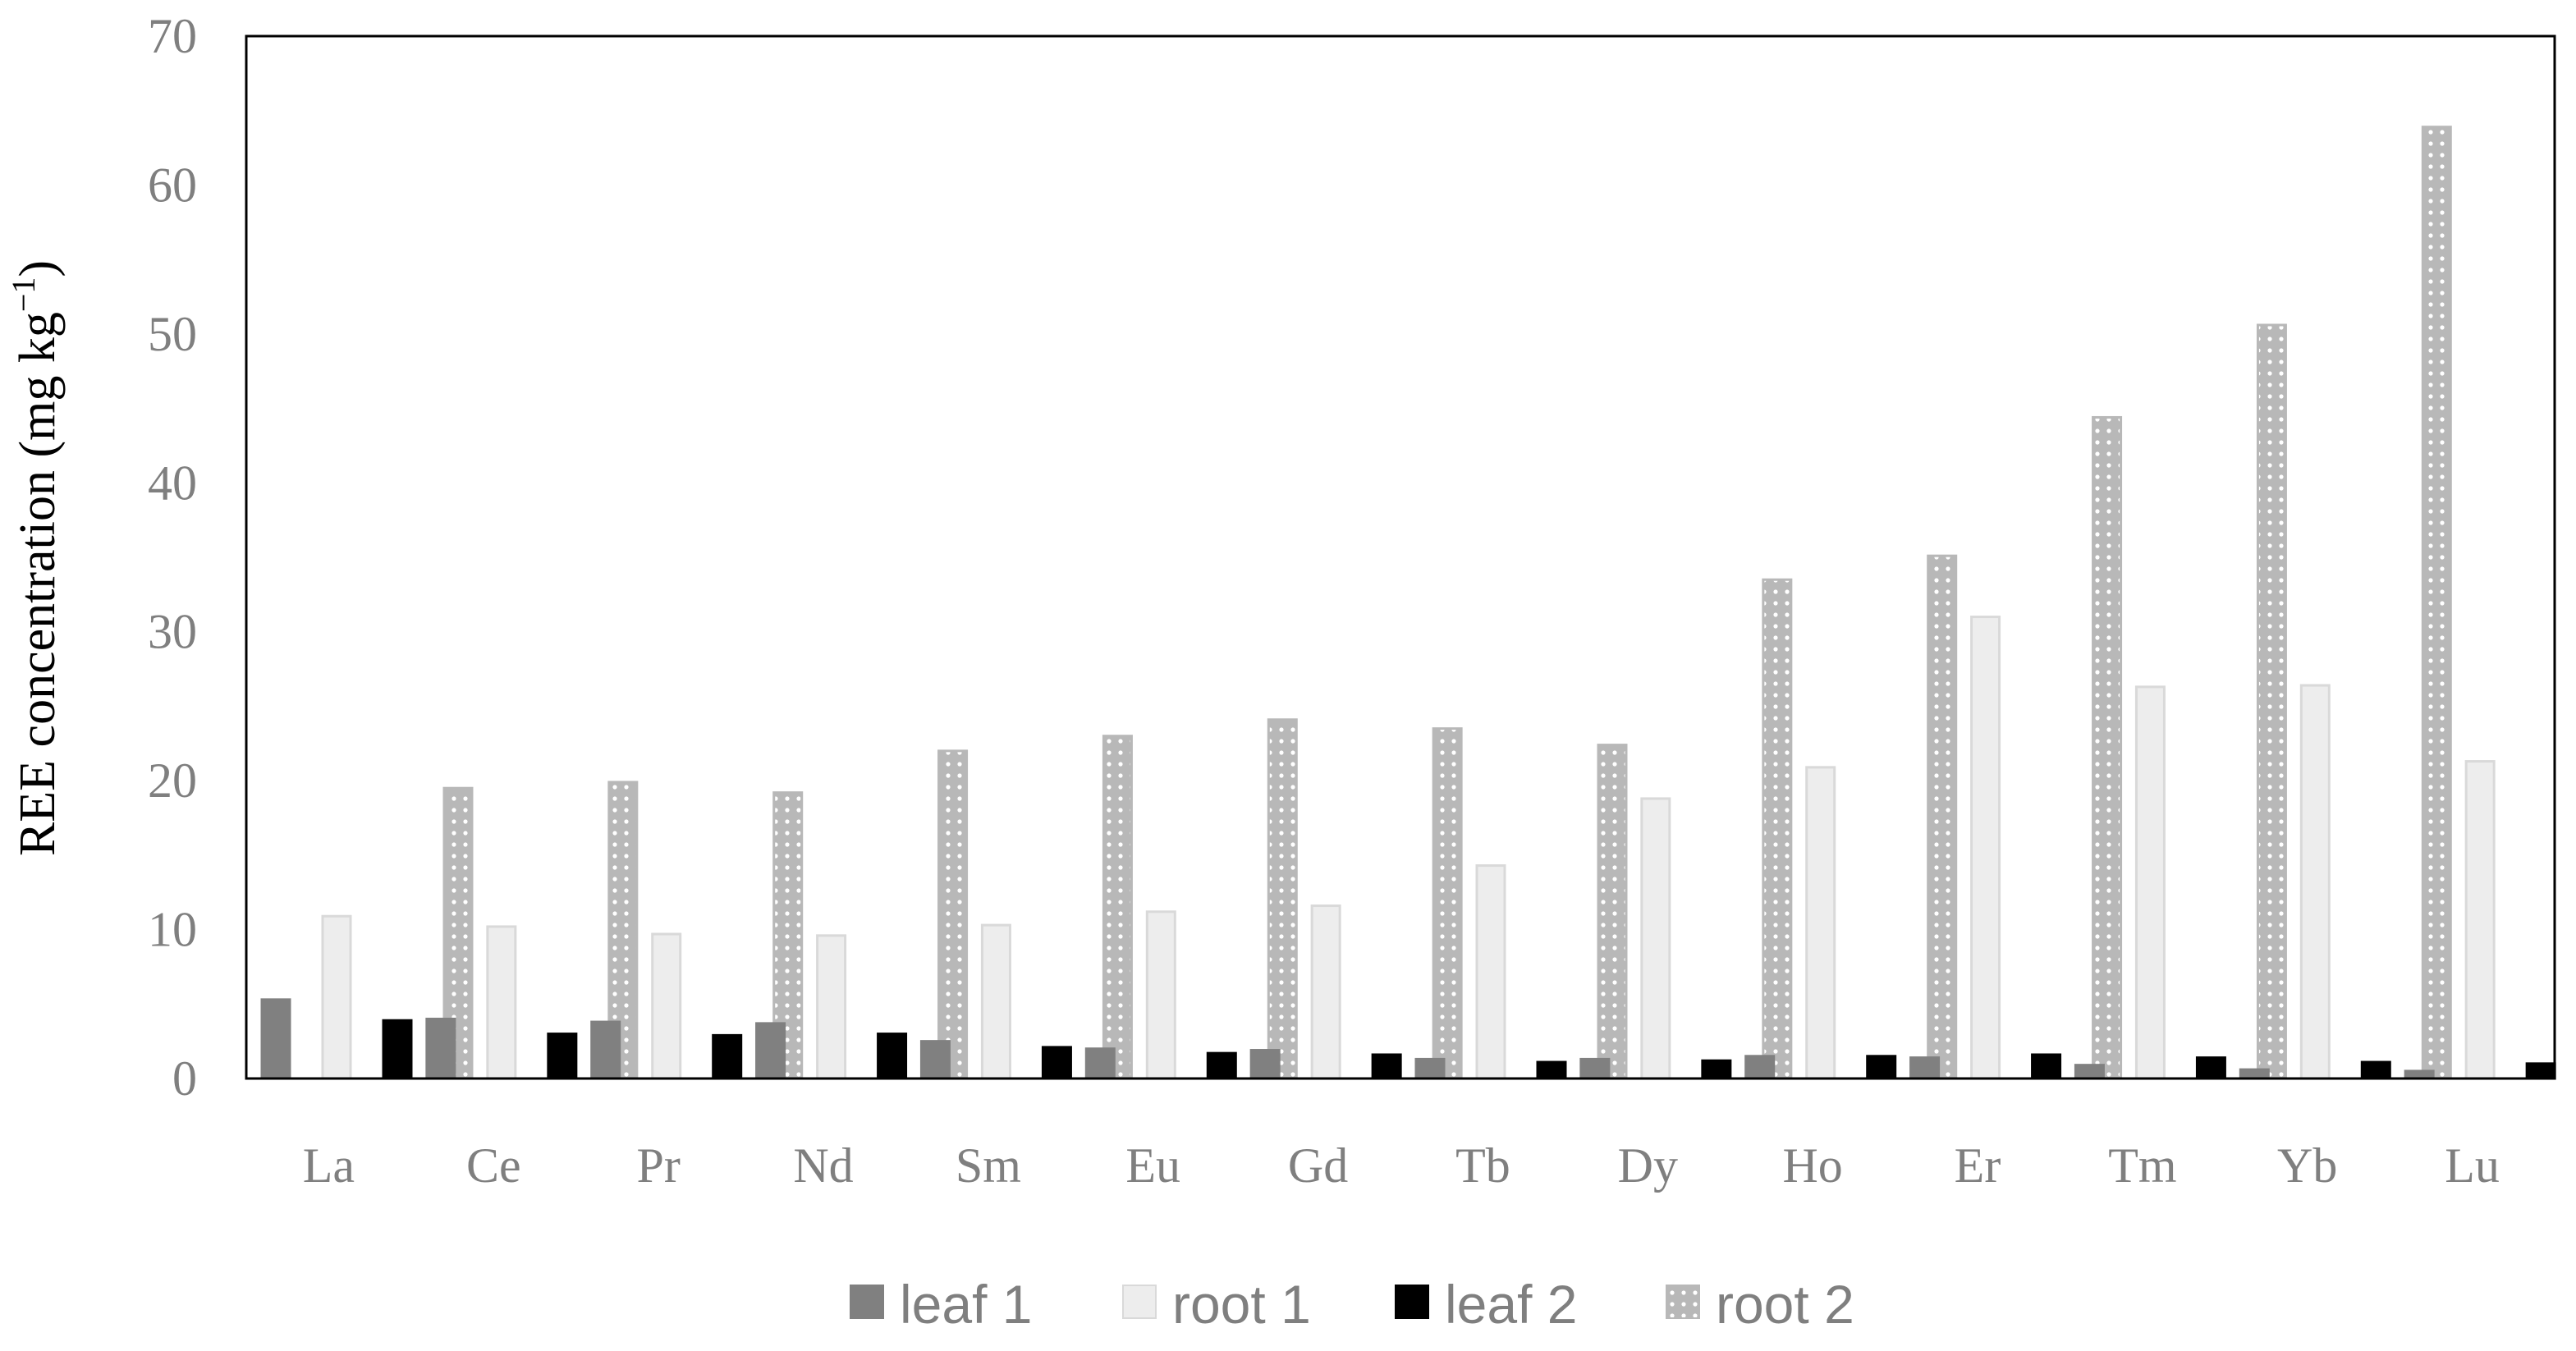  I want to click on bar-root-1-lu, so click(2480, 920).